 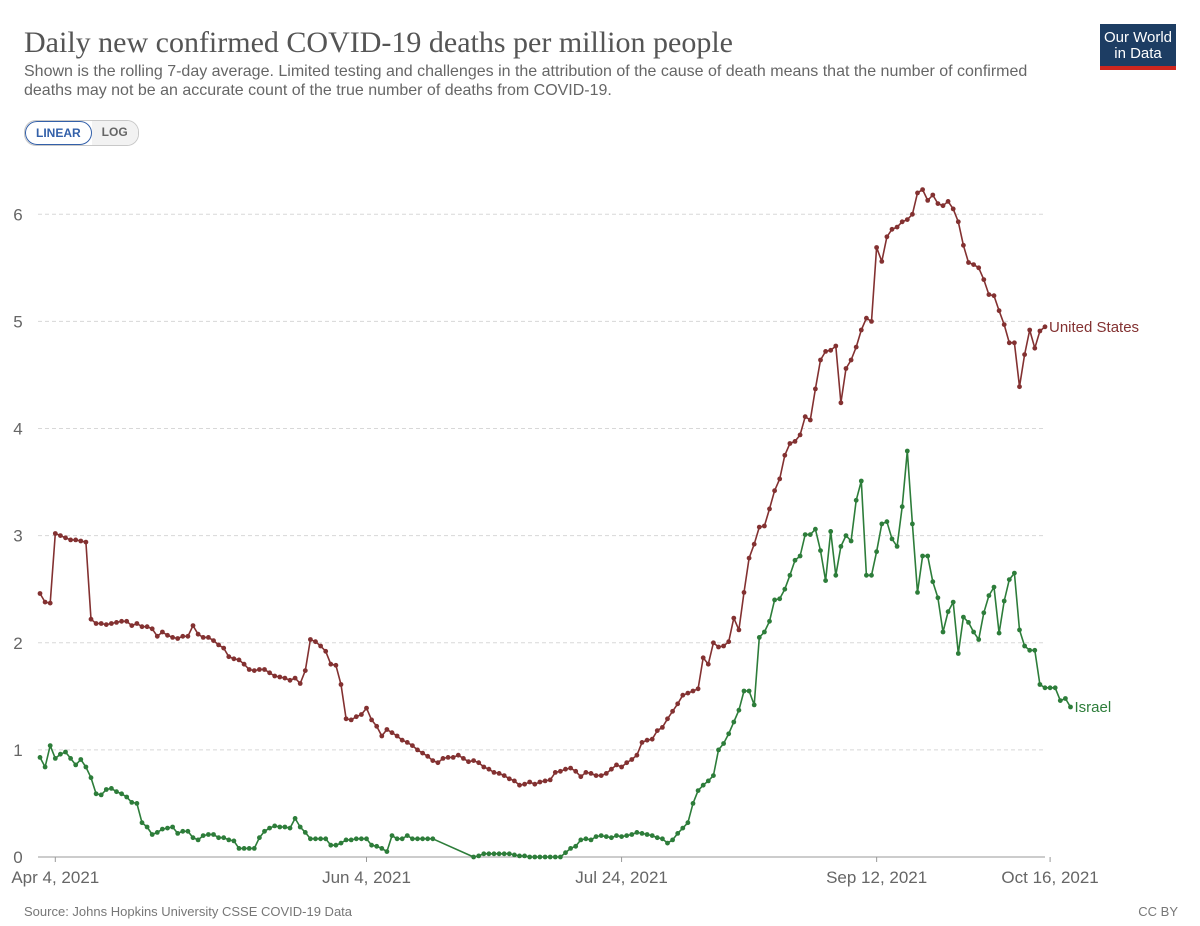 What do you see at coordinates (1138, 37) in the screenshot?
I see `logo-line-1: Our World` at bounding box center [1138, 37].